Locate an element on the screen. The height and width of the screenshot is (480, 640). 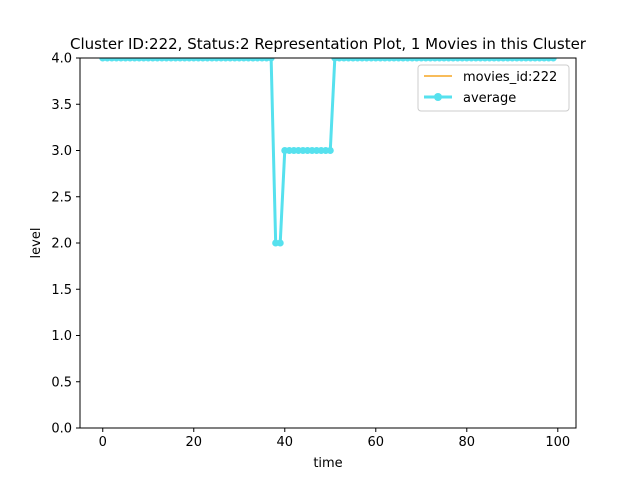
x-tick-label: 40 is located at coordinates (284, 442).